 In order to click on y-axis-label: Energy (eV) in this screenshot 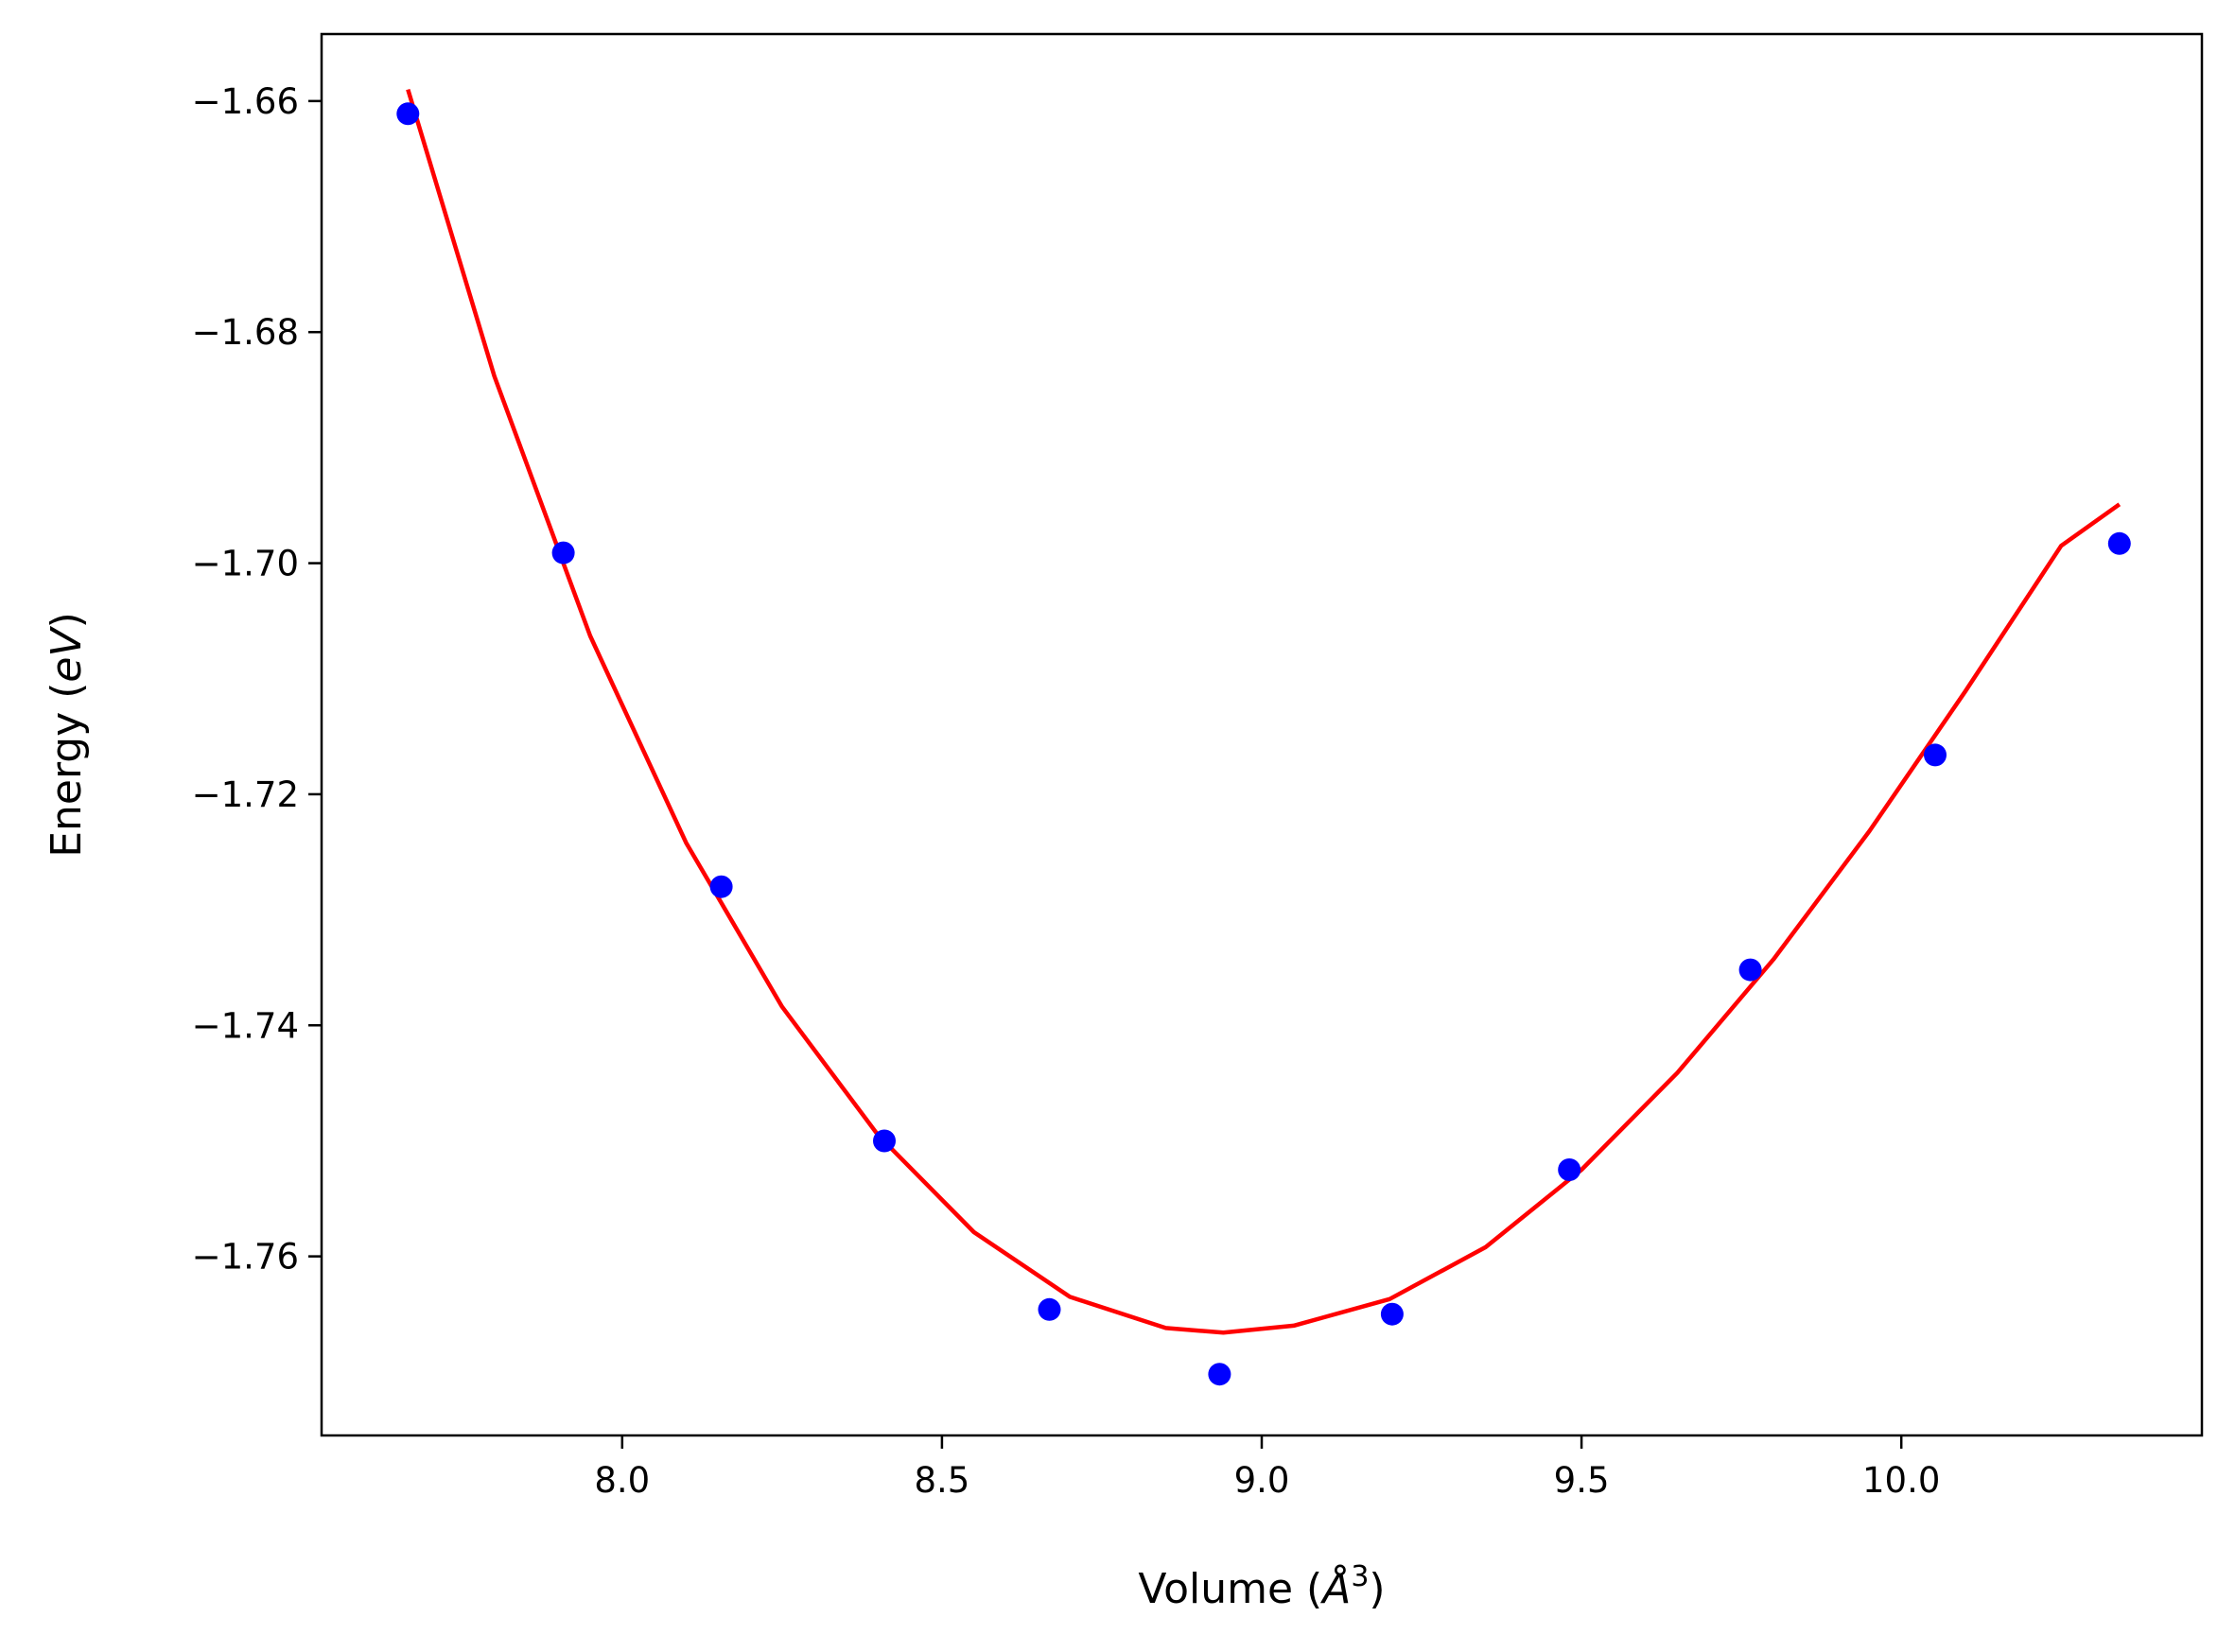, I will do `click(67, 735)`.